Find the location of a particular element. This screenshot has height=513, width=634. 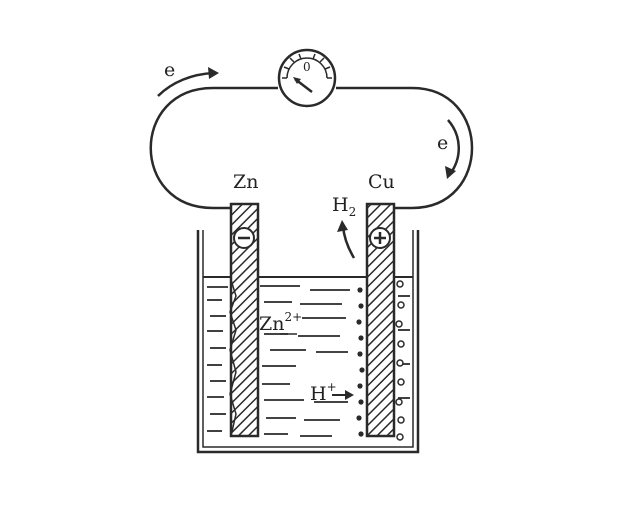

hydrogen-gas-label: H2 is located at coordinates (344, 206).